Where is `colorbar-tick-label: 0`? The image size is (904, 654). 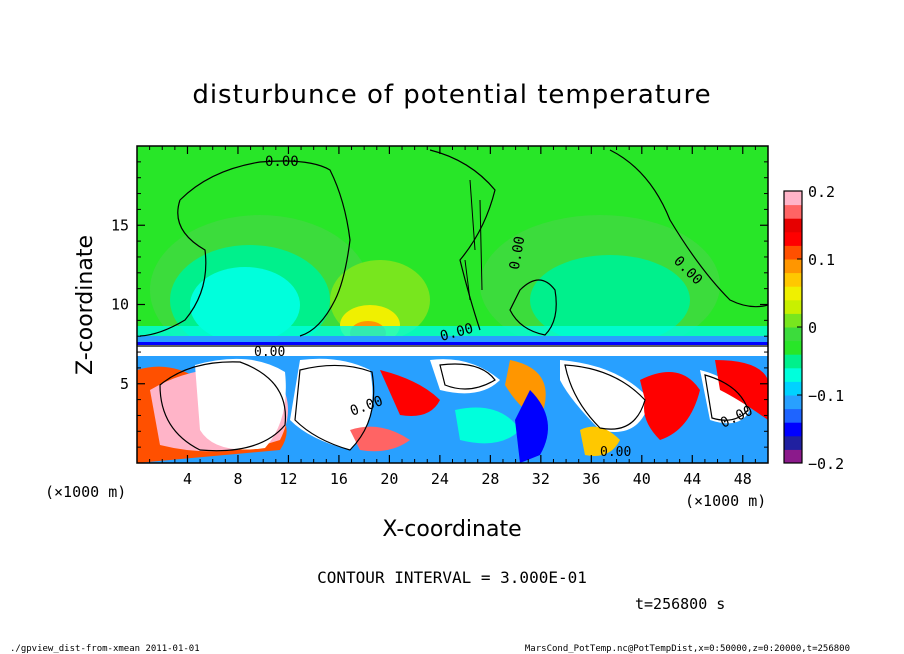
colorbar-tick-label: 0 is located at coordinates (812, 328).